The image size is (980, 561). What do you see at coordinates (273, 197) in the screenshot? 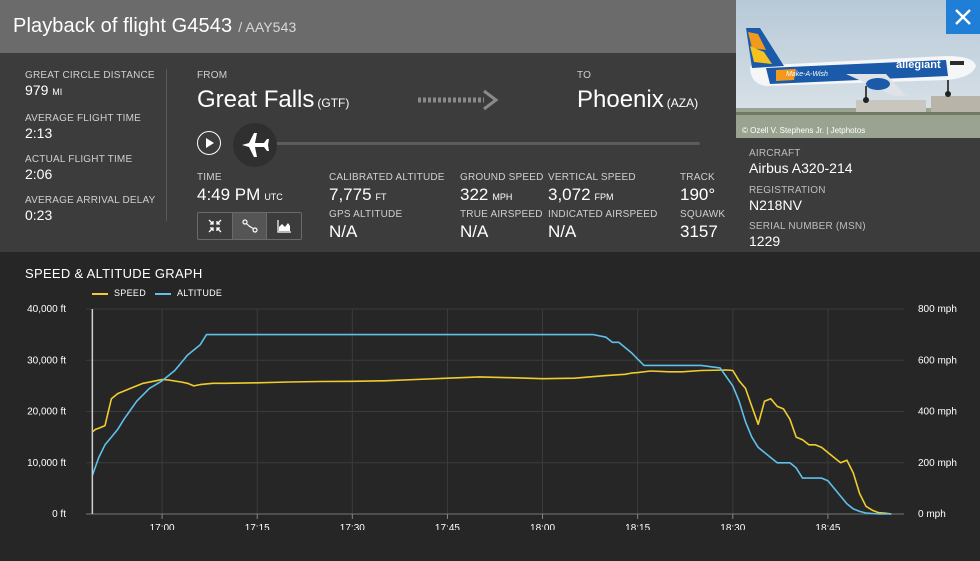
I see `metric-unit: UTC` at bounding box center [273, 197].